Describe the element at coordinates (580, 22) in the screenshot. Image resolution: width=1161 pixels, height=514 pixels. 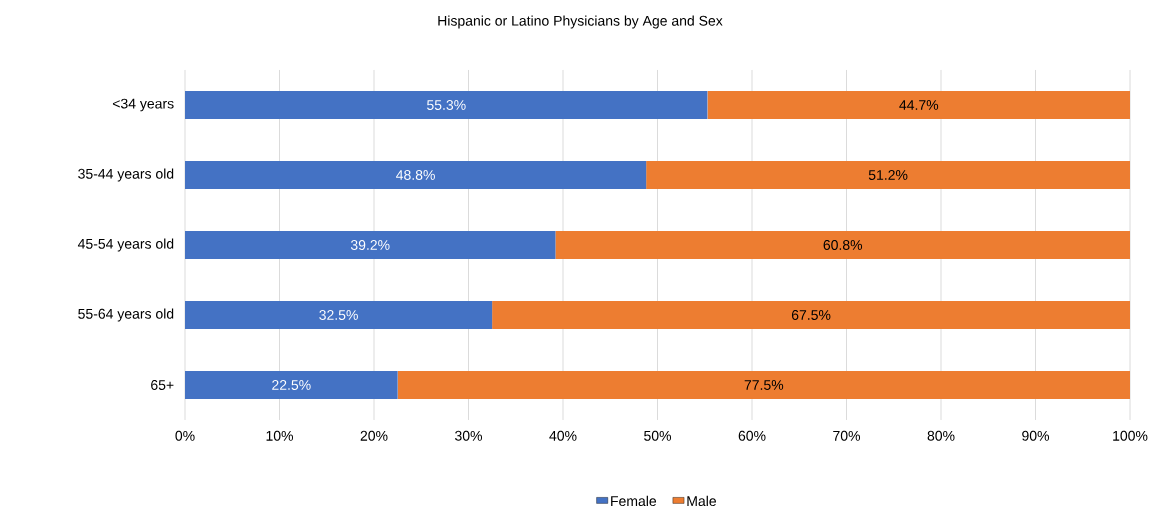
I see `chart-title: Hispanic or Latino Physicians by Age and Sex` at that location.